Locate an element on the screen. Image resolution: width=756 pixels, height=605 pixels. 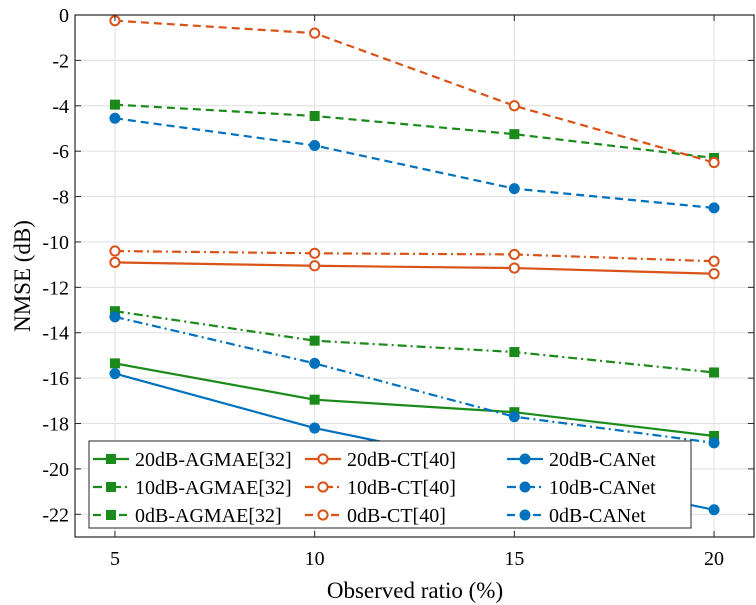
y-tick-label: -10 is located at coordinates (55, 243).